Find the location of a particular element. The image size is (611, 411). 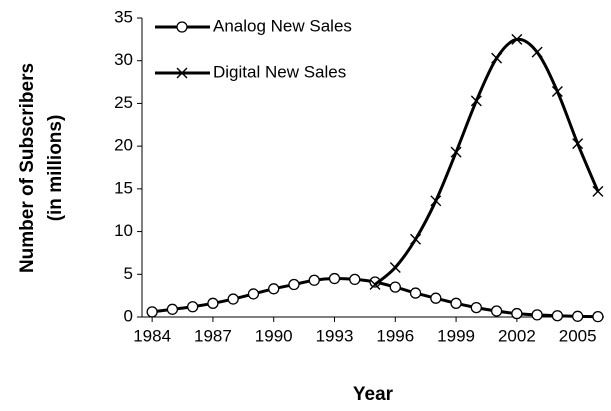

x-tick-label: 1993 is located at coordinates (335, 335).